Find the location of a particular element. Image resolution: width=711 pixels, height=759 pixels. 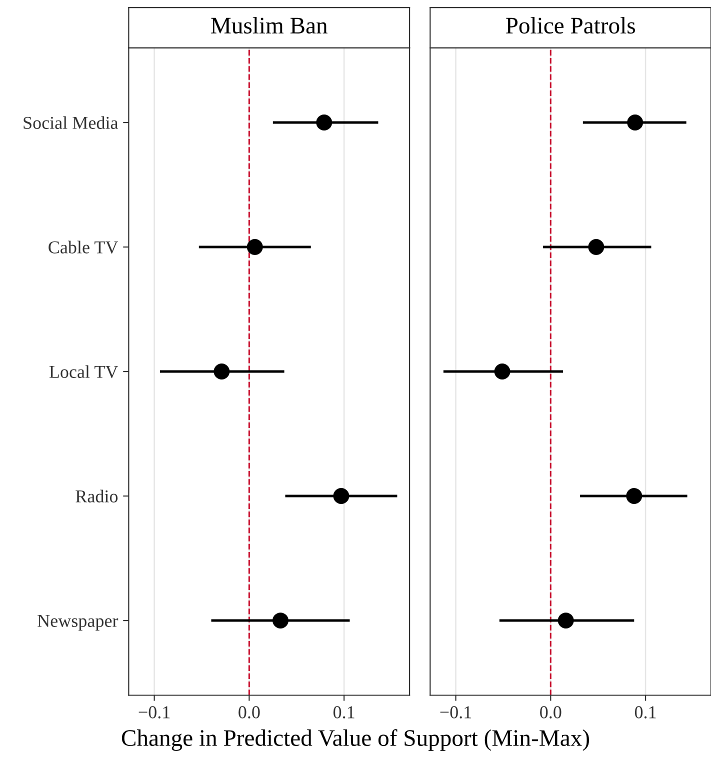

x-axis-title: Change in Predicted Value of Support (Min-Max) is located at coordinates (355, 740).